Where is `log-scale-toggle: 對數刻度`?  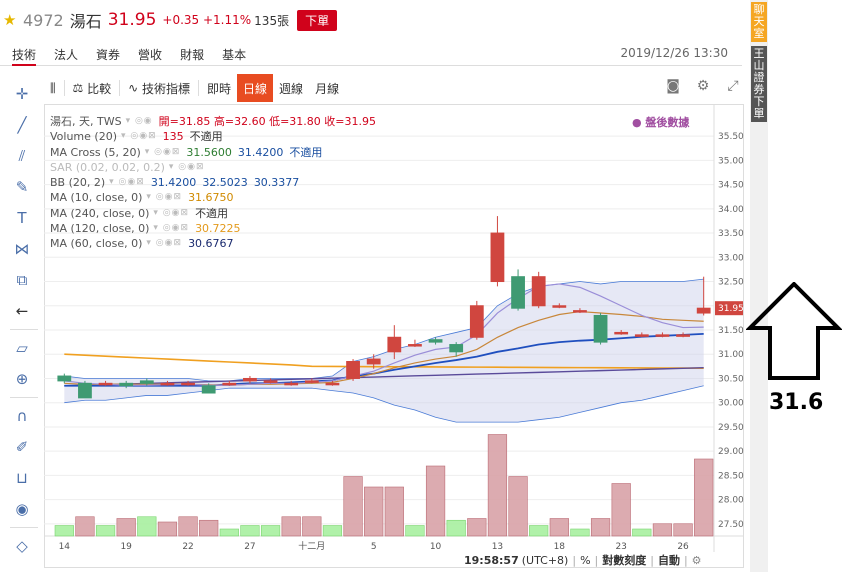 log-scale-toggle: 對數刻度 is located at coordinates (624, 560).